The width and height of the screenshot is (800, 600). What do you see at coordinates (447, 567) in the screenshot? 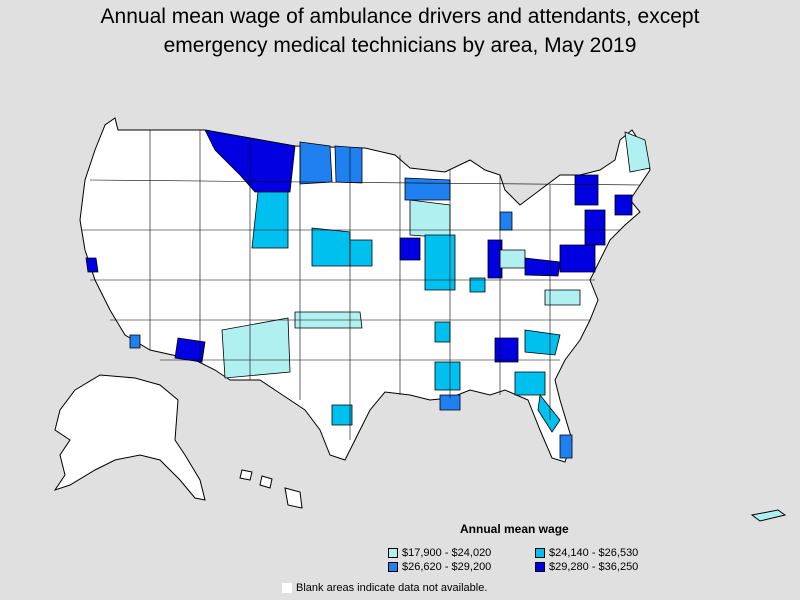
I see `legend-label-3: $26,620 - $29,200` at bounding box center [447, 567].